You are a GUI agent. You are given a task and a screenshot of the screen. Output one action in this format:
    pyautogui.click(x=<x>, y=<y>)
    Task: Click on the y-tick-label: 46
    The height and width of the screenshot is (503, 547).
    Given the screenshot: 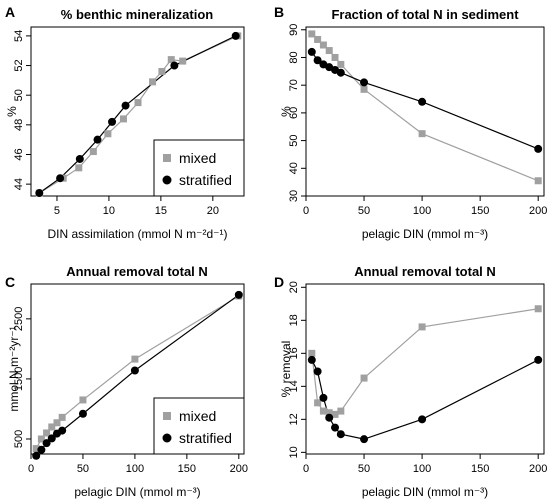 What is the action you would take?
    pyautogui.click(x=19, y=154)
    